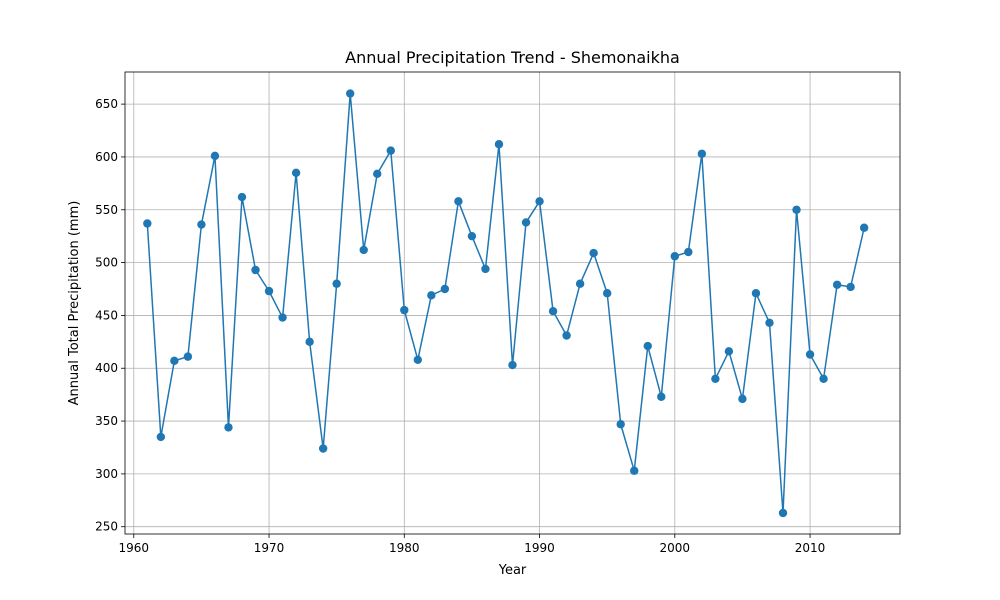 The height and width of the screenshot is (600, 1000). What do you see at coordinates (106, 474) in the screenshot?
I see `y-tick-label: 300` at bounding box center [106, 474].